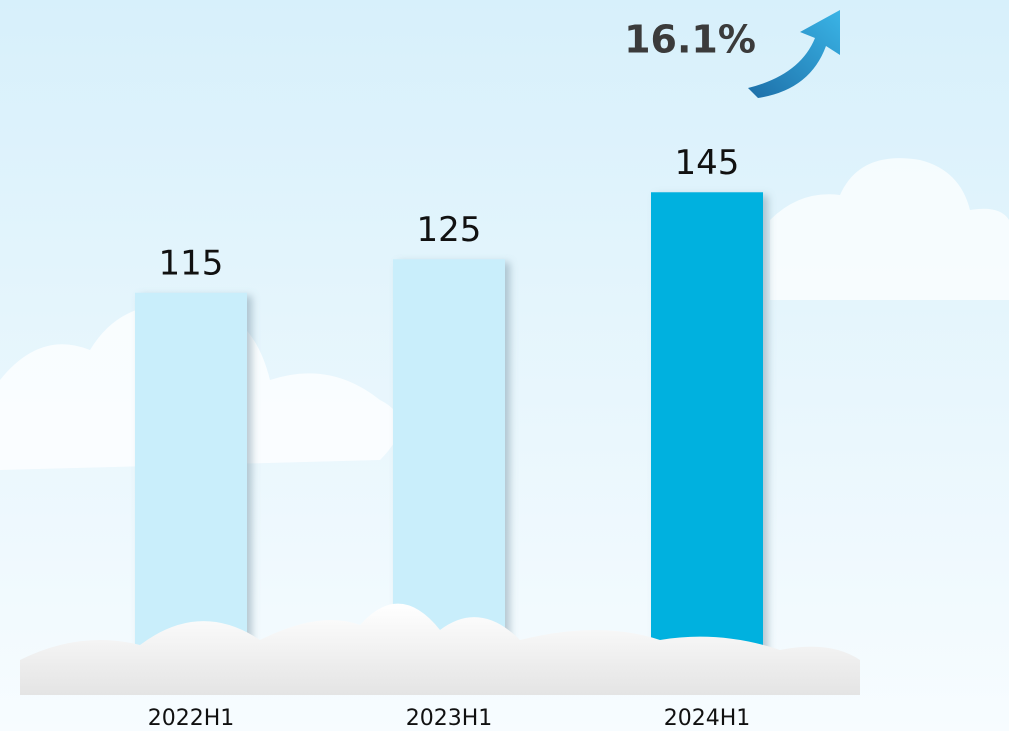 Image resolution: width=1009 pixels, height=731 pixels. I want to click on cloud, so click(889, 229).